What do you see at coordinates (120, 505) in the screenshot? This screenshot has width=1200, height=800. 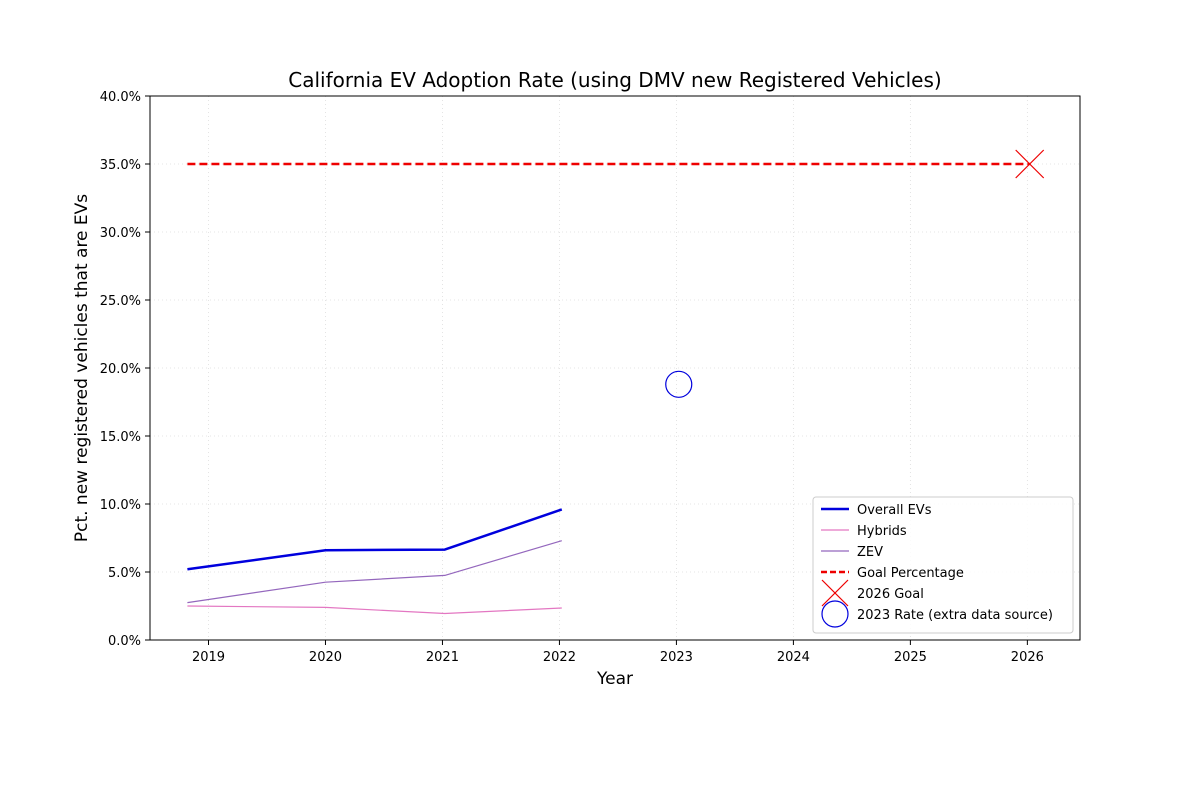 I see `y-tick-label: 10.0%` at bounding box center [120, 505].